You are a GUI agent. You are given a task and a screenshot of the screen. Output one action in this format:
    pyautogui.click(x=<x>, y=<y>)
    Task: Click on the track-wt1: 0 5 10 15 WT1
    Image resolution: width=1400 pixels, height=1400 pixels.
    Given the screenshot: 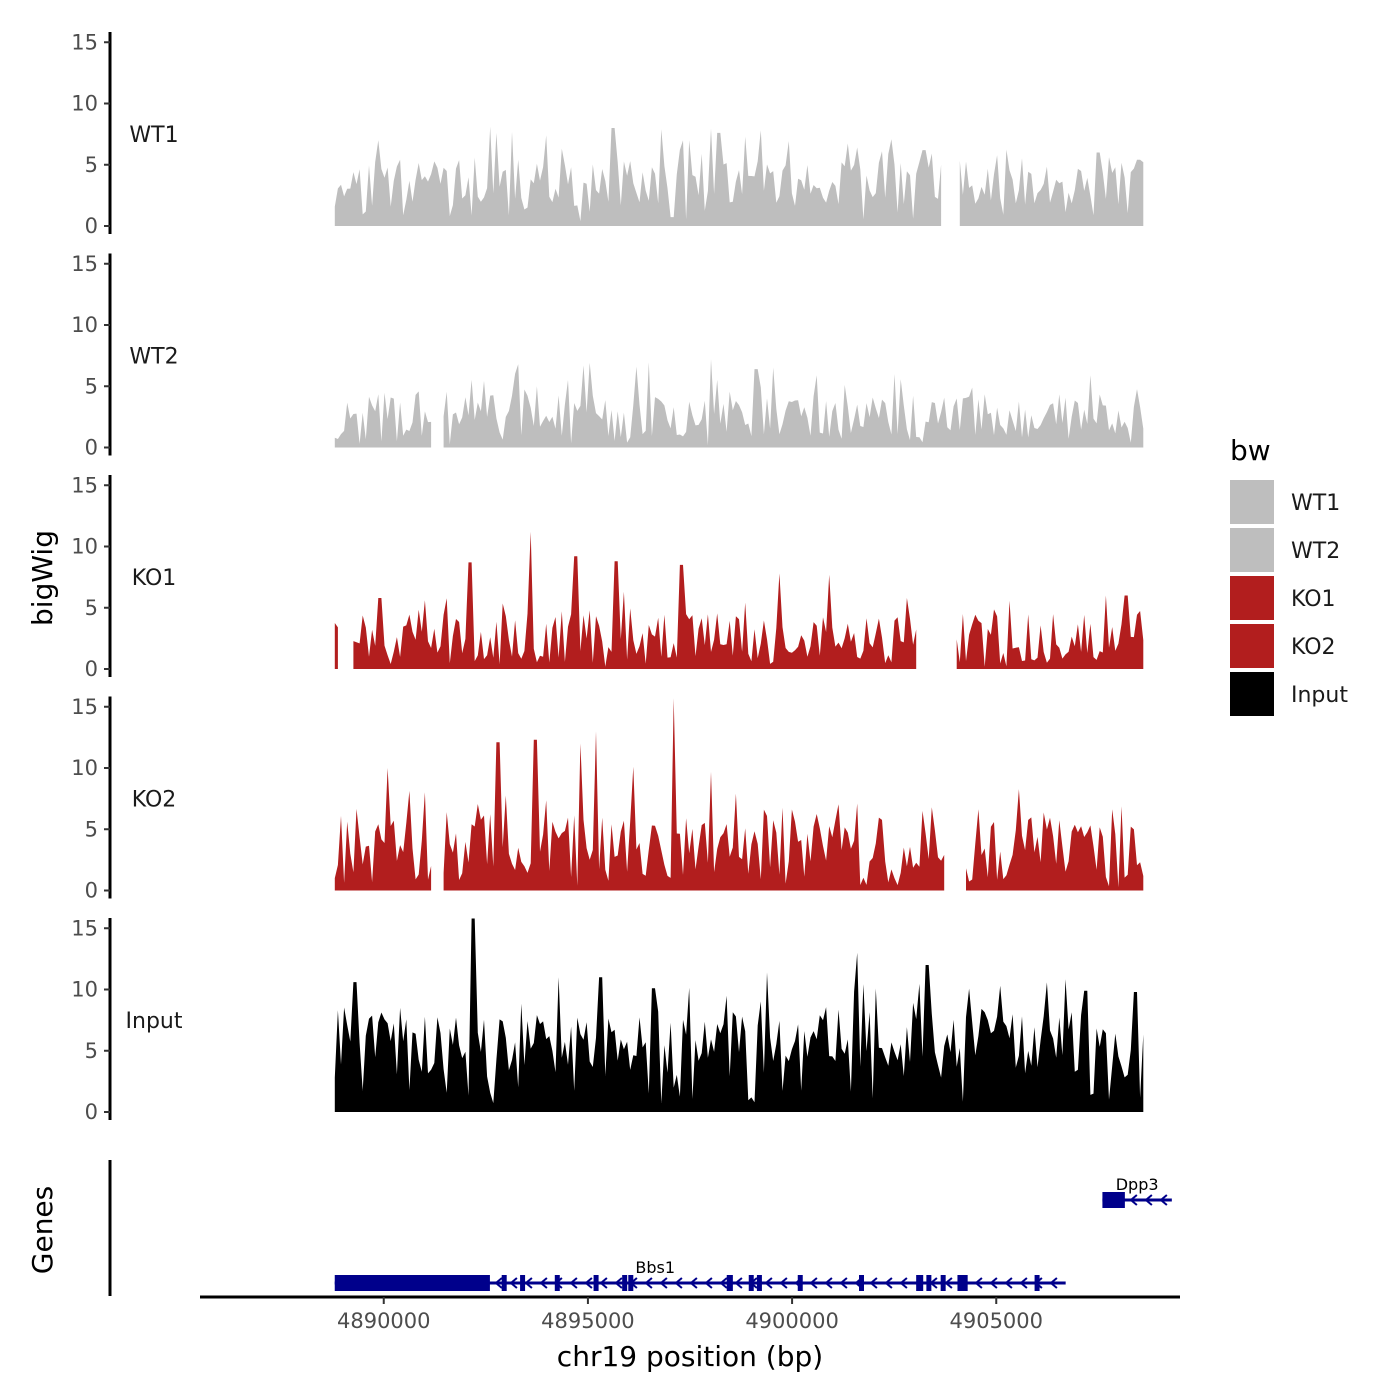 What is the action you would take?
    pyautogui.click(x=607, y=134)
    